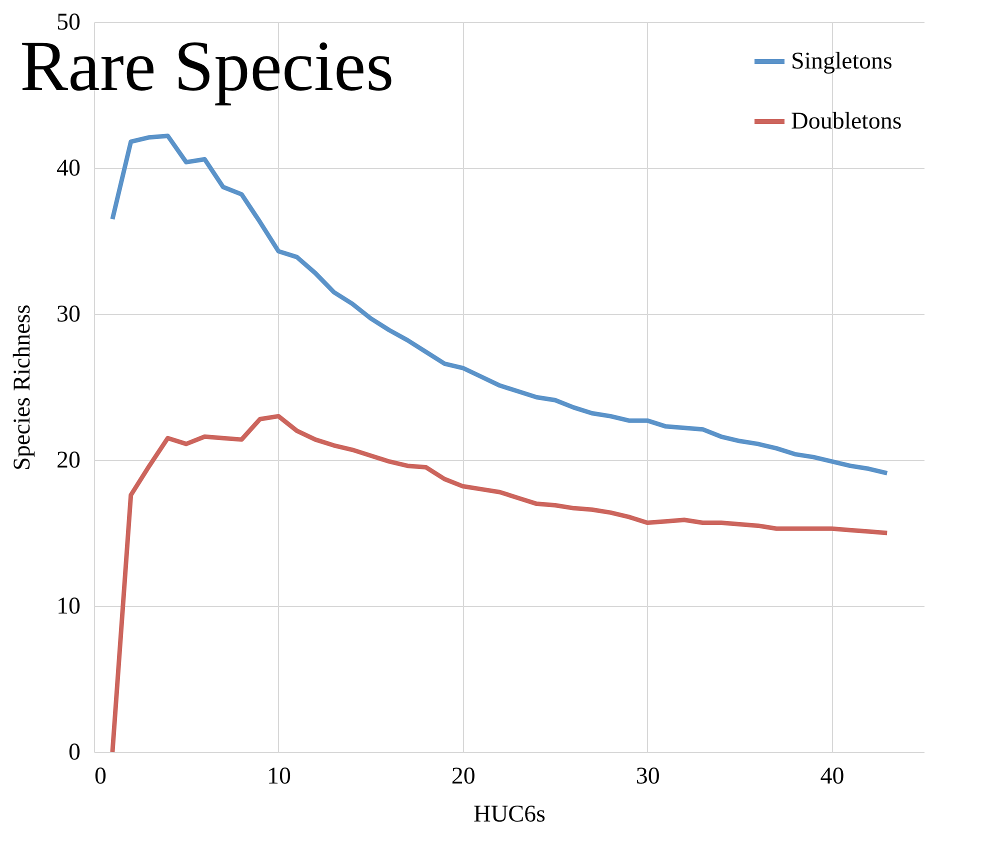 Image resolution: width=995 pixels, height=853 pixels. I want to click on x-axis-title: HUC6s, so click(509, 815).